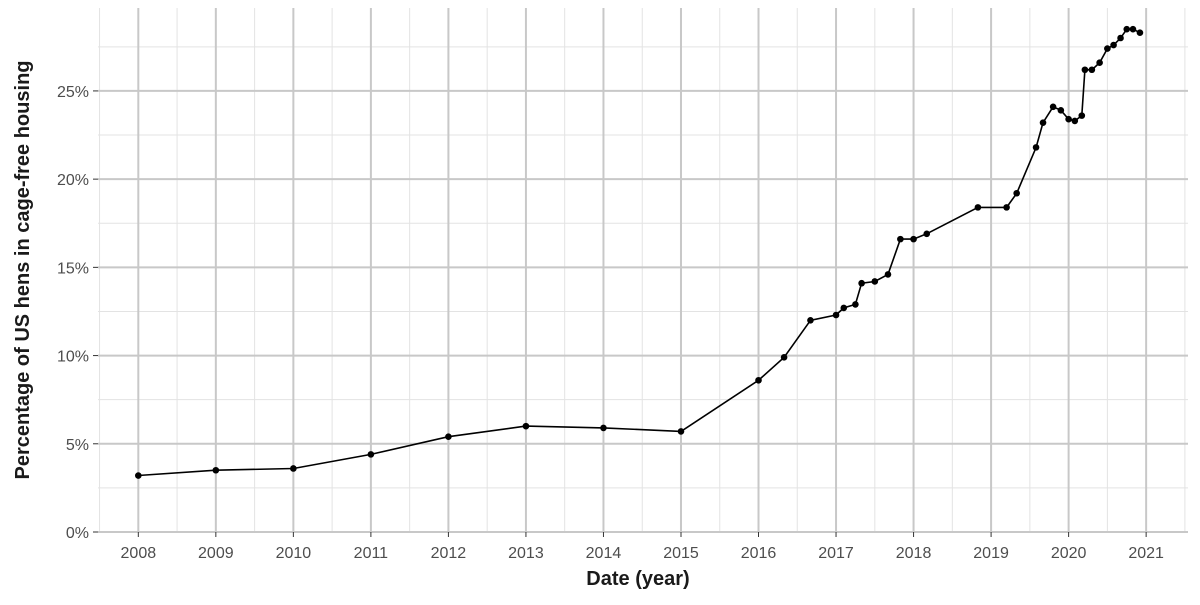 The image size is (1200, 605). What do you see at coordinates (1069, 553) in the screenshot?
I see `x-tick-label: 2020` at bounding box center [1069, 553].